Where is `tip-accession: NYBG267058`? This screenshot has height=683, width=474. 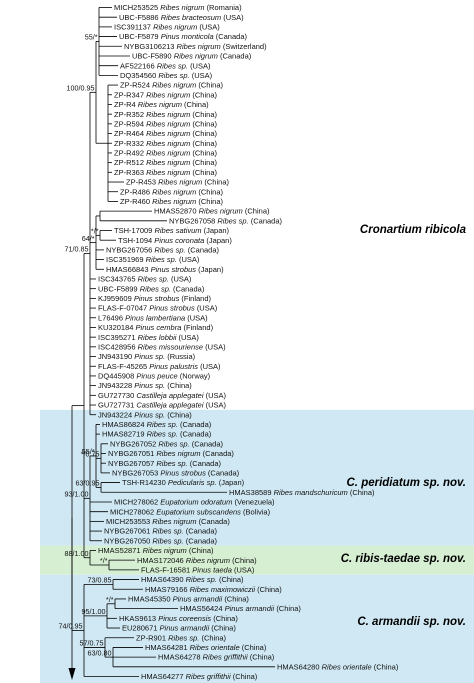 tip-accession: NYBG267058 is located at coordinates (193, 220).